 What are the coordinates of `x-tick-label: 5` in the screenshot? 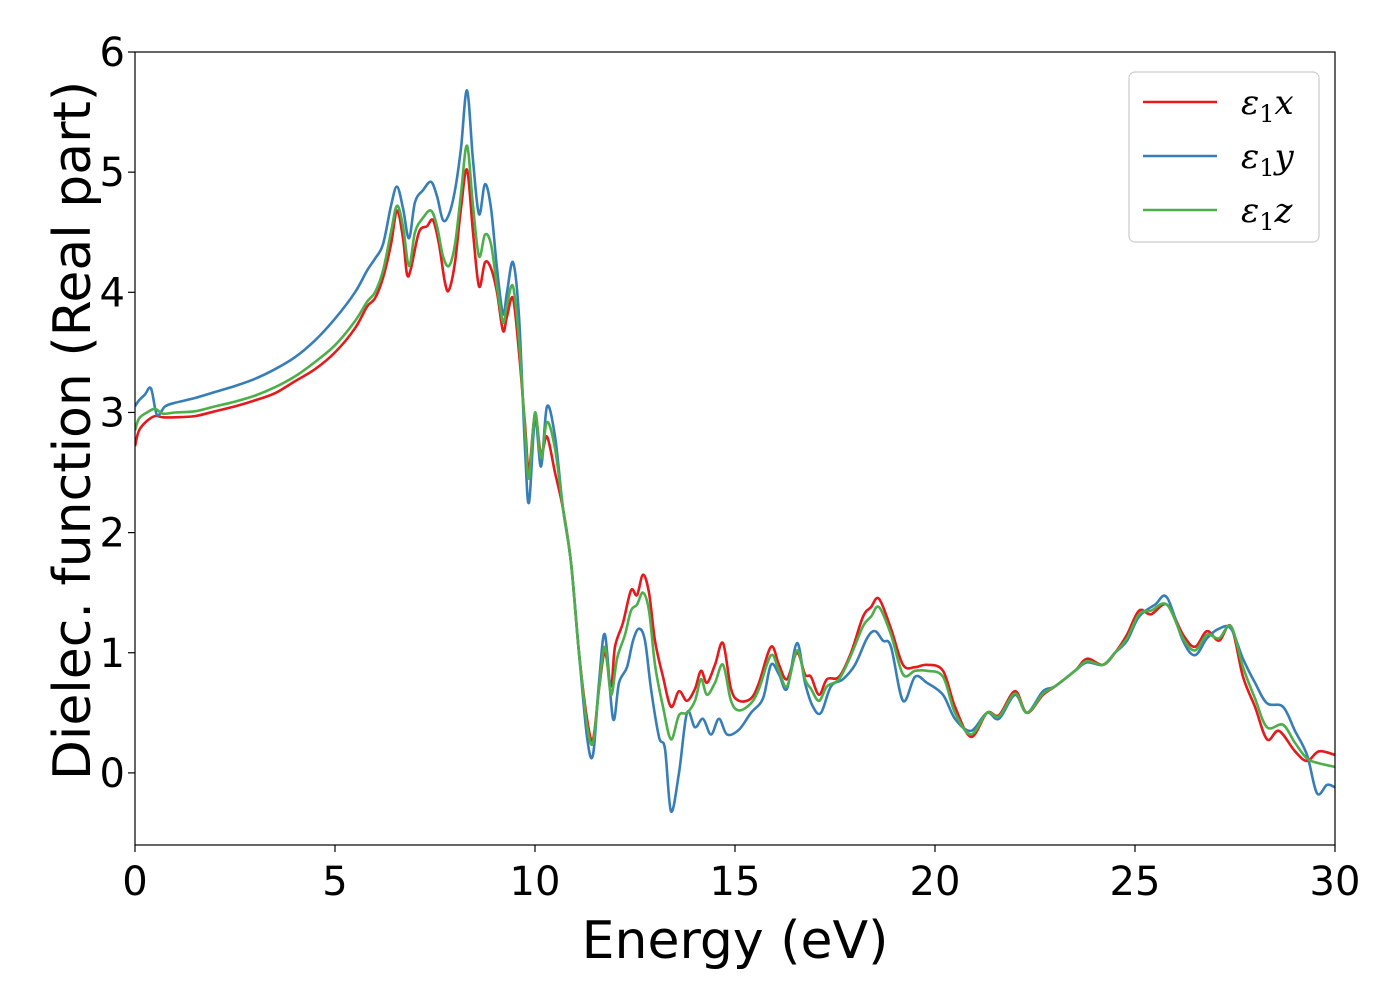 It's located at (334, 882).